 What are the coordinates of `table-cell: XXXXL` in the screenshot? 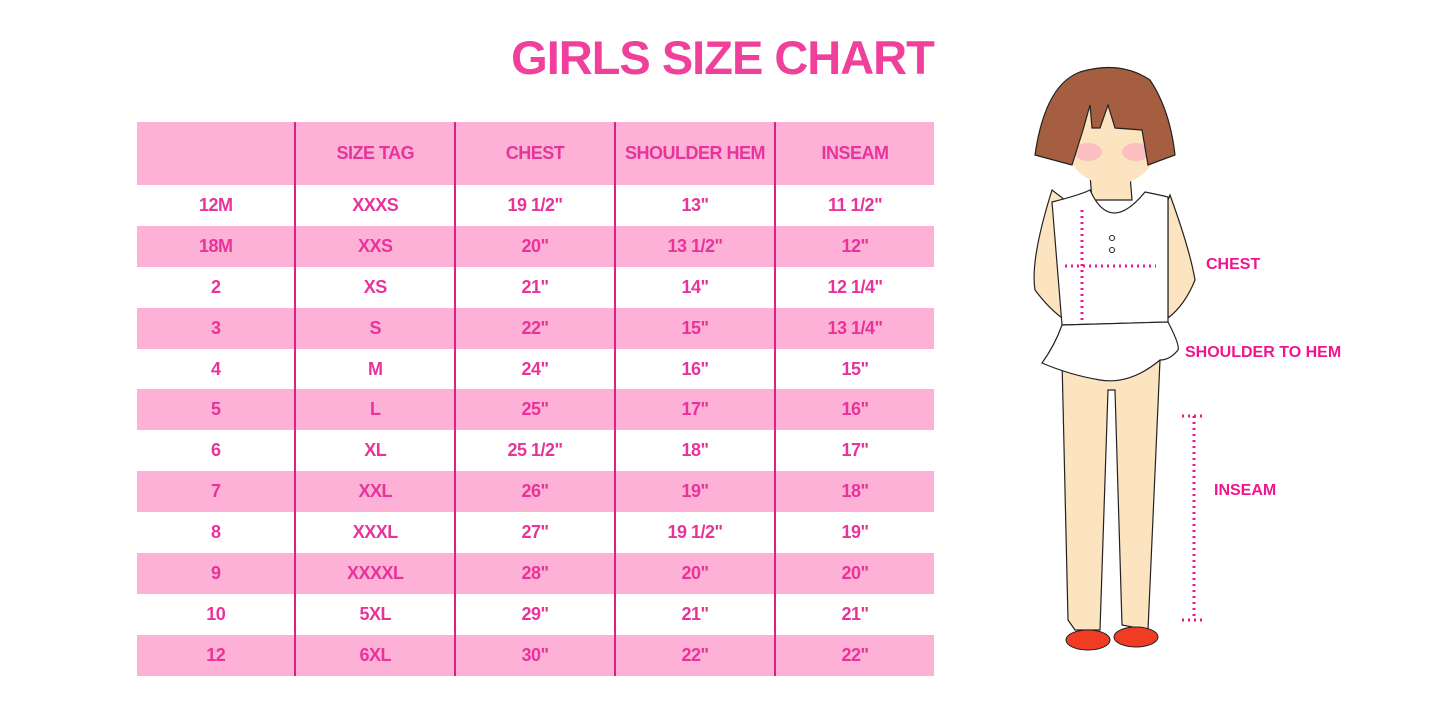 It's located at (375, 573).